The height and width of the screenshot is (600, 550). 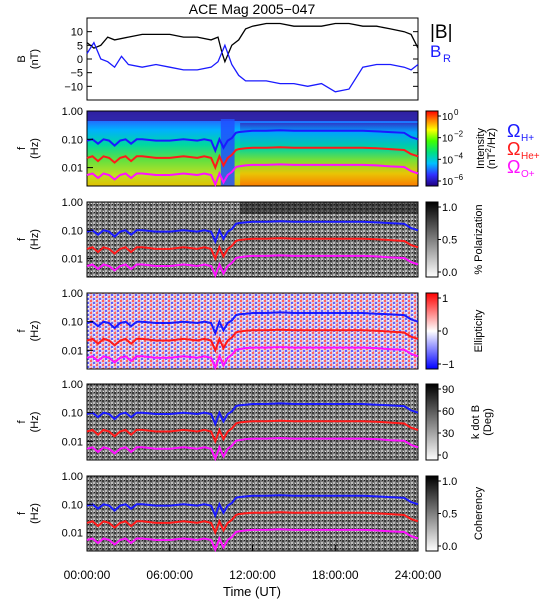 What do you see at coordinates (72, 442) in the screenshot?
I see `ytick-label-kdotb: 0.01` at bounding box center [72, 442].